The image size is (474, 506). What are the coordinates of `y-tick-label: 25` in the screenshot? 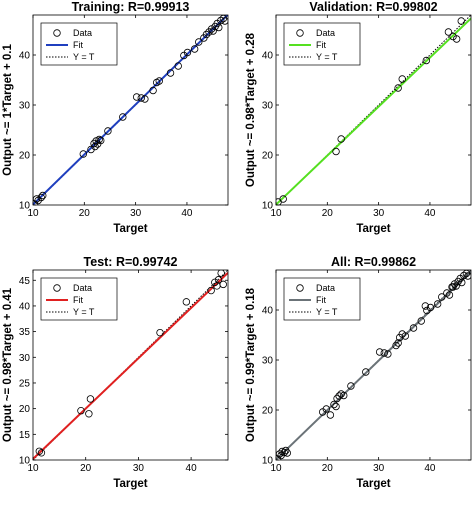 It's located at (25, 383).